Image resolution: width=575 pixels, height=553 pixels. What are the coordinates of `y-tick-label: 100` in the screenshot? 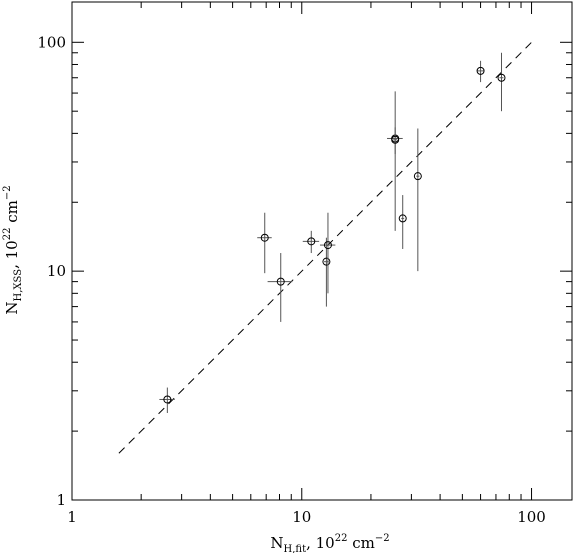 It's located at (51, 42).